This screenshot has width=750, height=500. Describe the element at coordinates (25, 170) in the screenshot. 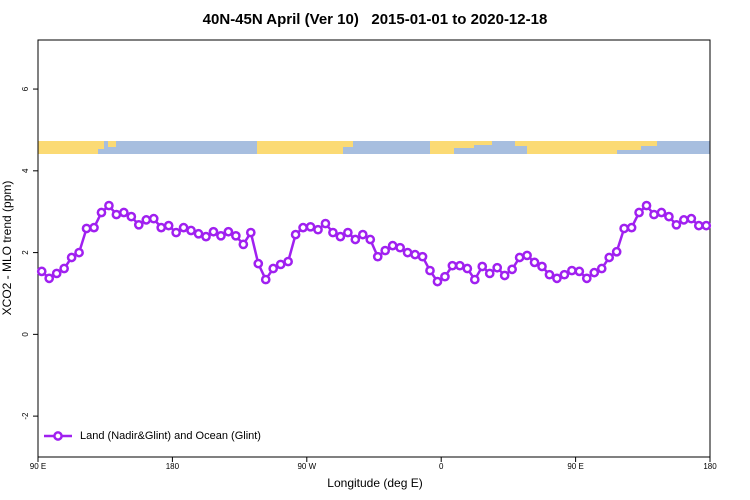

I see `y-tick-label: 4` at that location.